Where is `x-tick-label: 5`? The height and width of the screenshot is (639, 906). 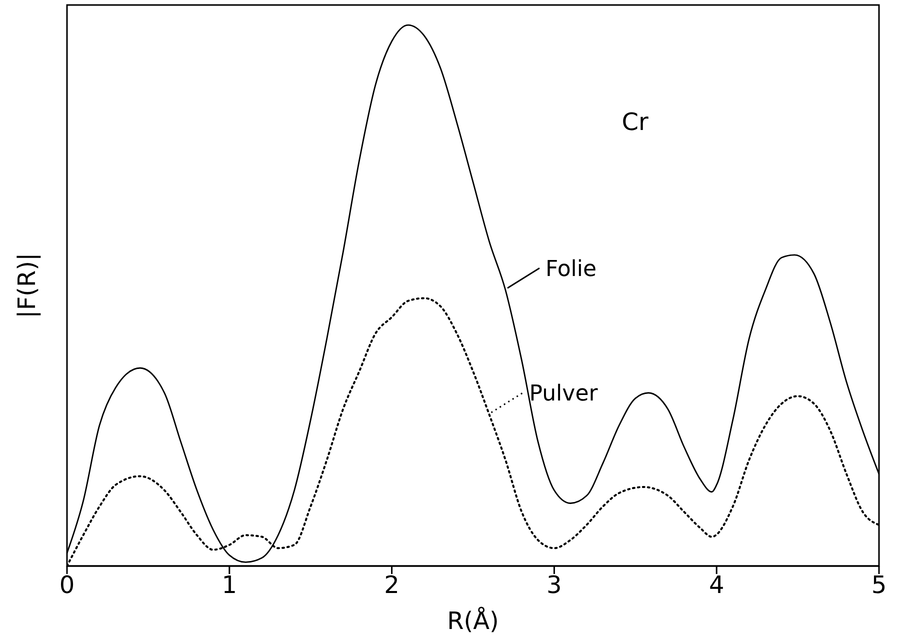
x-tick-label: 5 is located at coordinates (879, 585).